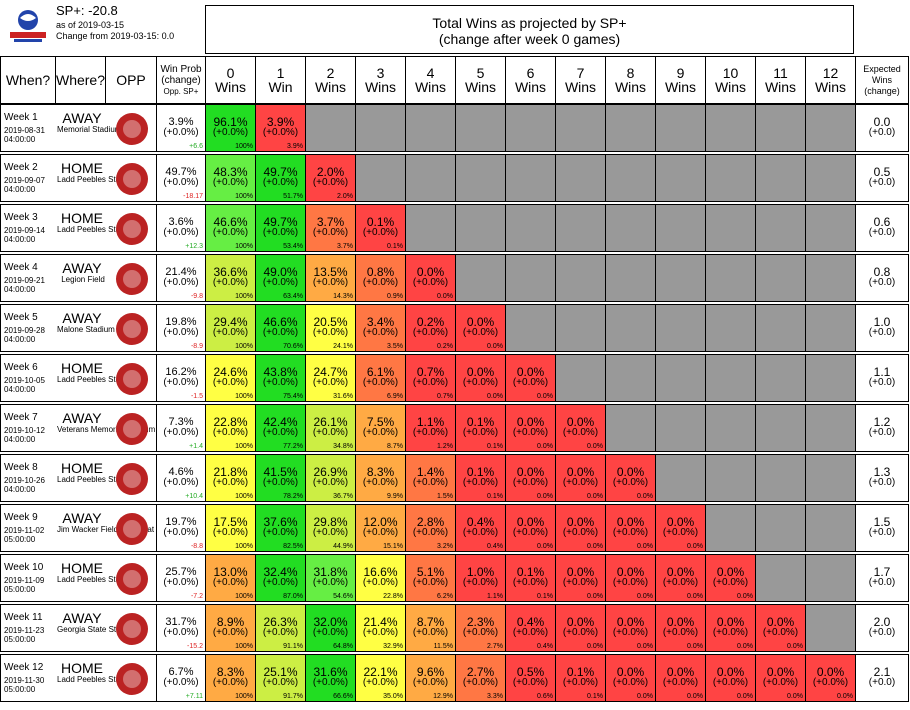  Describe the element at coordinates (380, 528) in the screenshot. I see `wins-cell: 12.0% (+0.0%) 15.1%` at that location.